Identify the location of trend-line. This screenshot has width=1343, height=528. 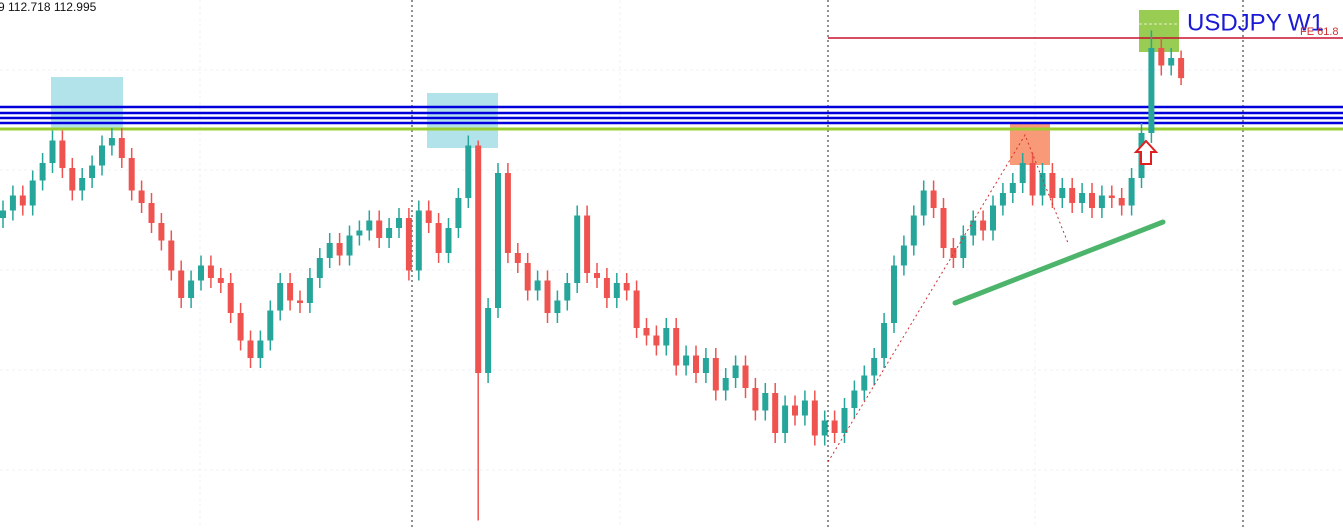
(1059, 262).